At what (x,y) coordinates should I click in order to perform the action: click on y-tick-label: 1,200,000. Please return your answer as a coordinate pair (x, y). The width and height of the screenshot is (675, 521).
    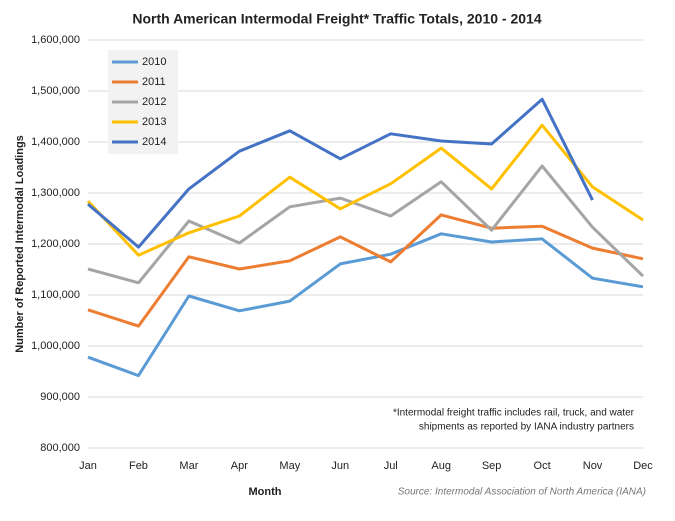
    Looking at the image, I should click on (55, 244).